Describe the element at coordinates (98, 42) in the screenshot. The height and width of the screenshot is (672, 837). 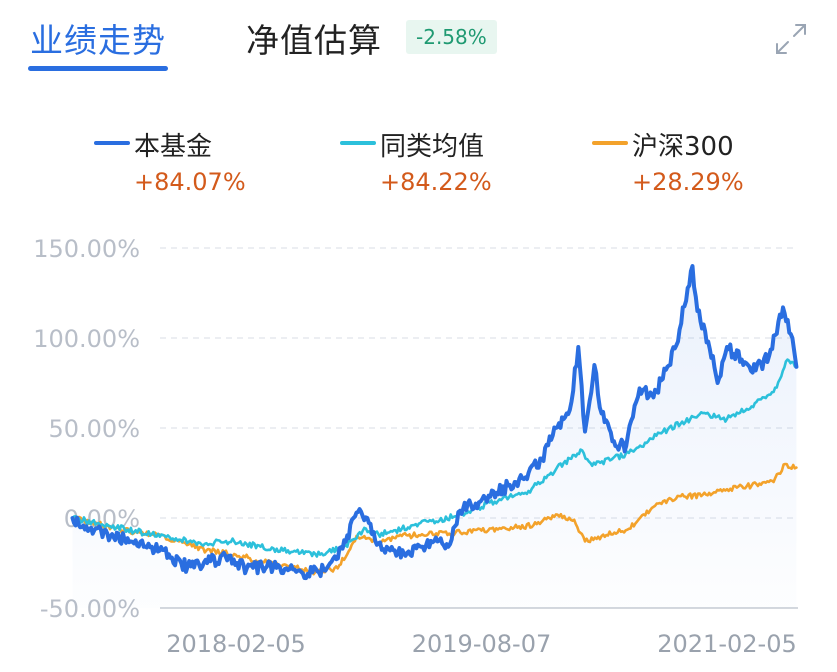
I see `tab-performance-trend: 业绩走势` at that location.